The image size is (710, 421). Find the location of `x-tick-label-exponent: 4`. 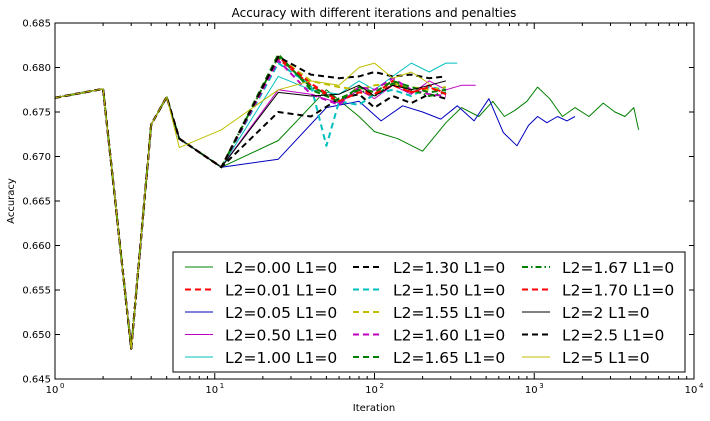

x-tick-label-exponent: 4 is located at coordinates (701, 386).